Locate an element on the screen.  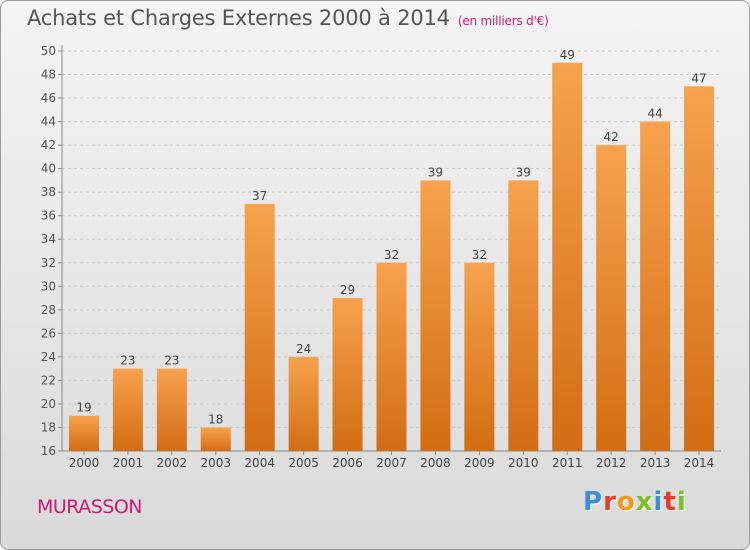
y-tick-label: 38 is located at coordinates (48, 192).